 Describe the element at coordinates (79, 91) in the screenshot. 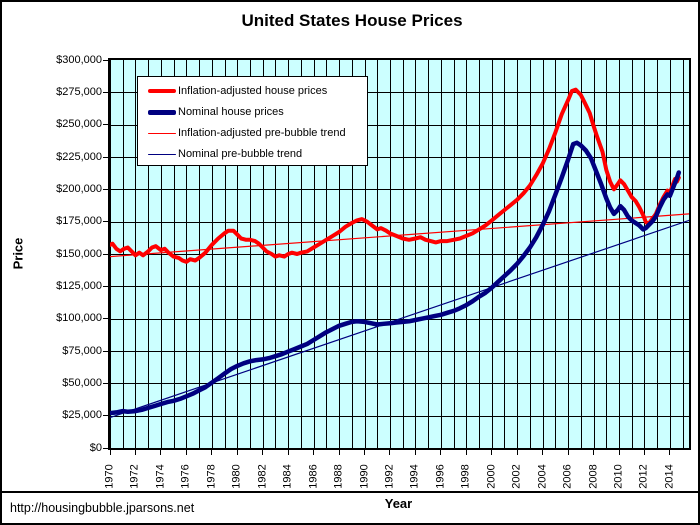

I see `y-tick-label: $275,000` at that location.